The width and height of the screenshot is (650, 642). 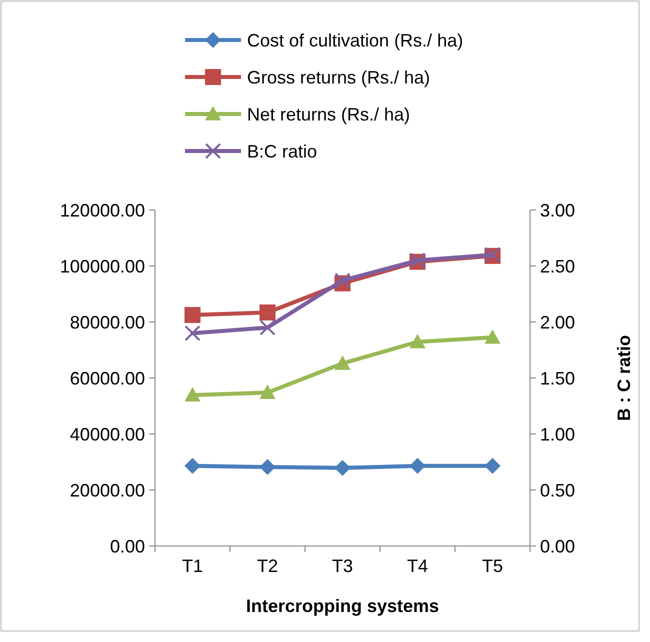 What do you see at coordinates (102, 210) in the screenshot?
I see `y-tick-label: 120000.00` at bounding box center [102, 210].